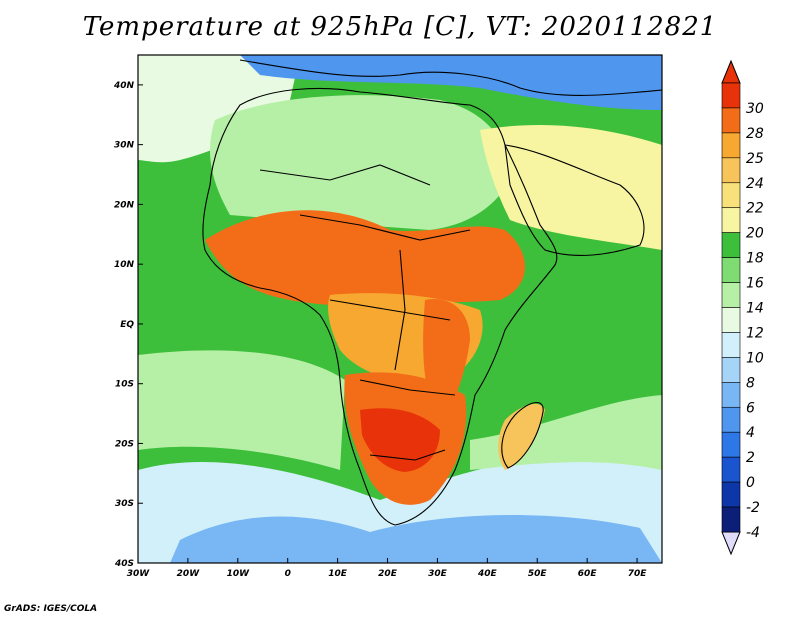  Describe the element at coordinates (750, 458) in the screenshot. I see `colorbar-label: 2` at that location.